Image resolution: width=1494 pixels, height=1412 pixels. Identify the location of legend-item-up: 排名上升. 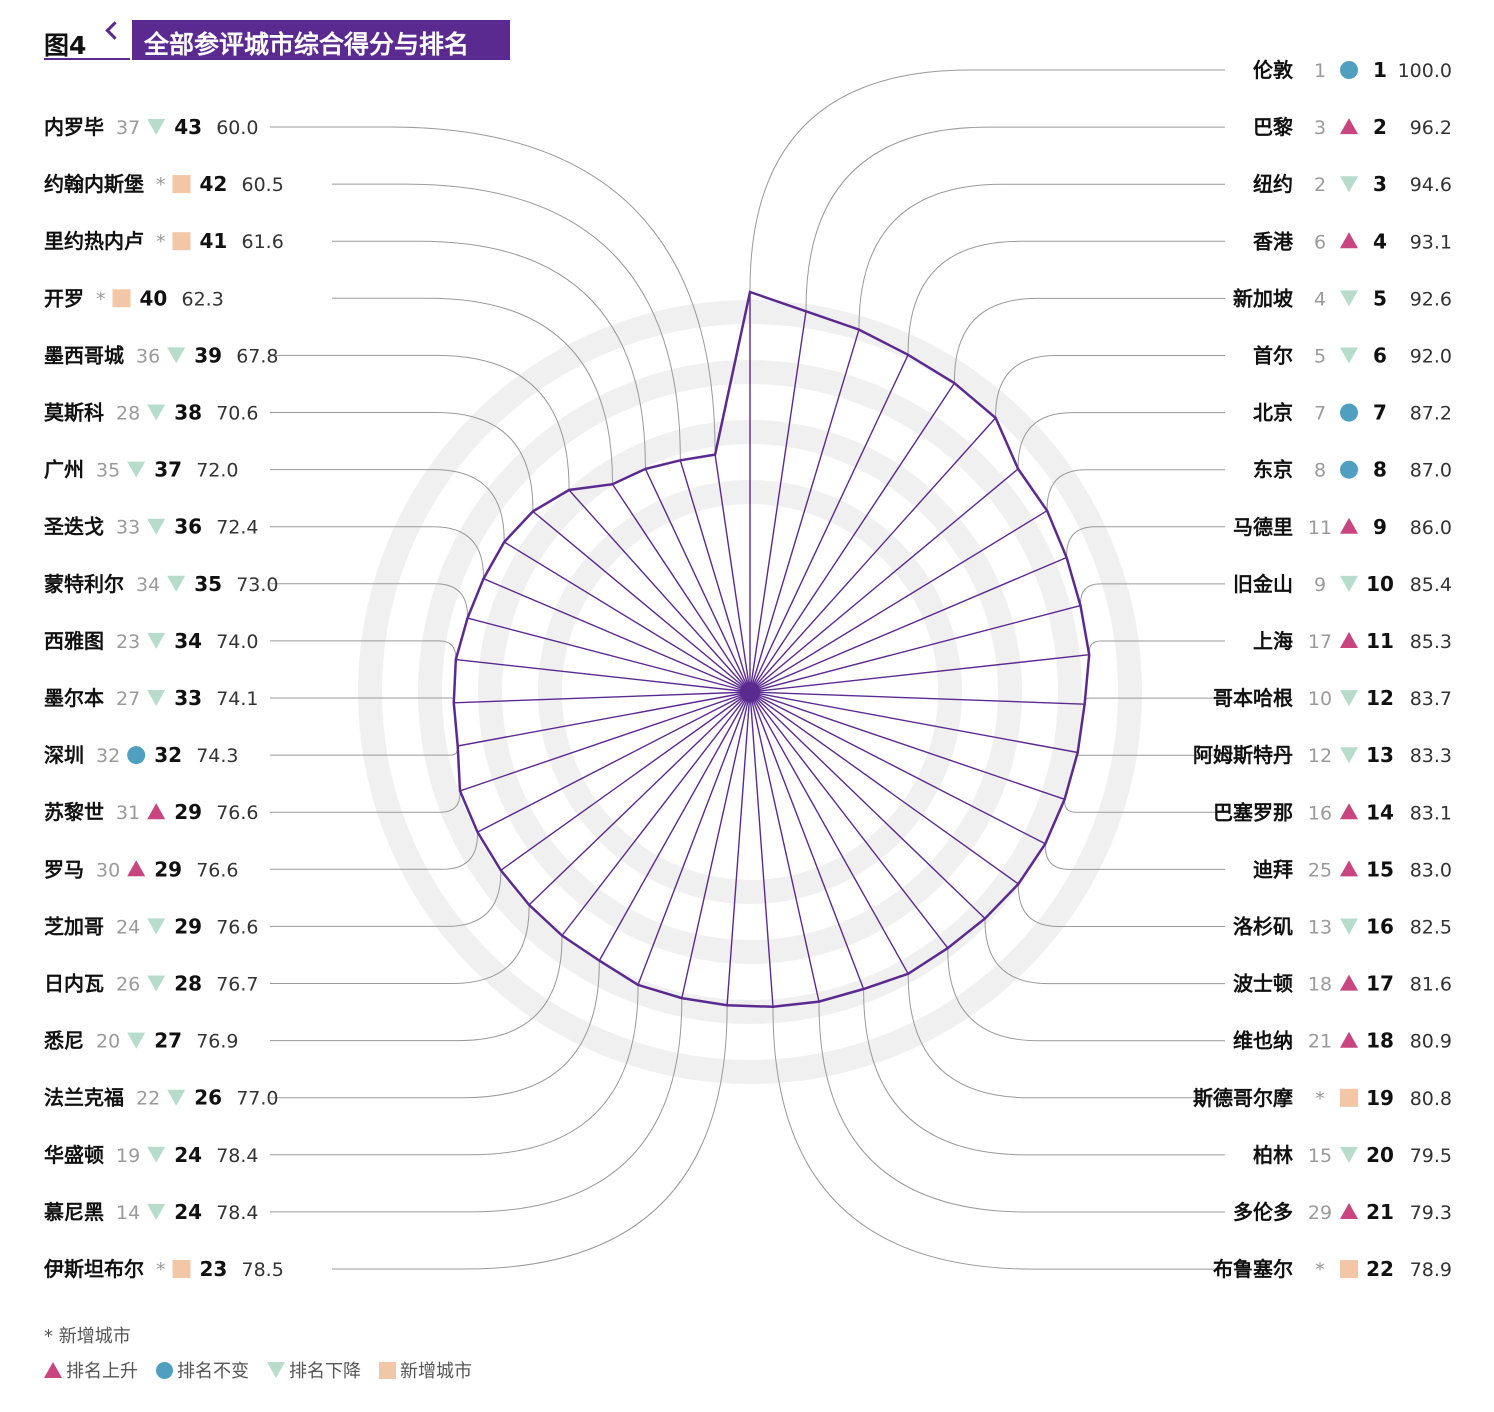
(91, 1370).